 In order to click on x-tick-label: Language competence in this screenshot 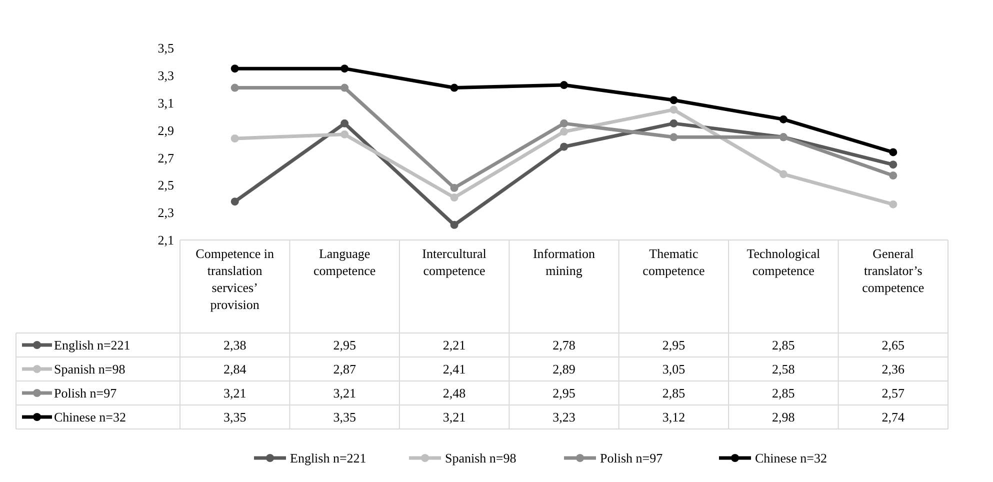, I will do `click(345, 262)`.